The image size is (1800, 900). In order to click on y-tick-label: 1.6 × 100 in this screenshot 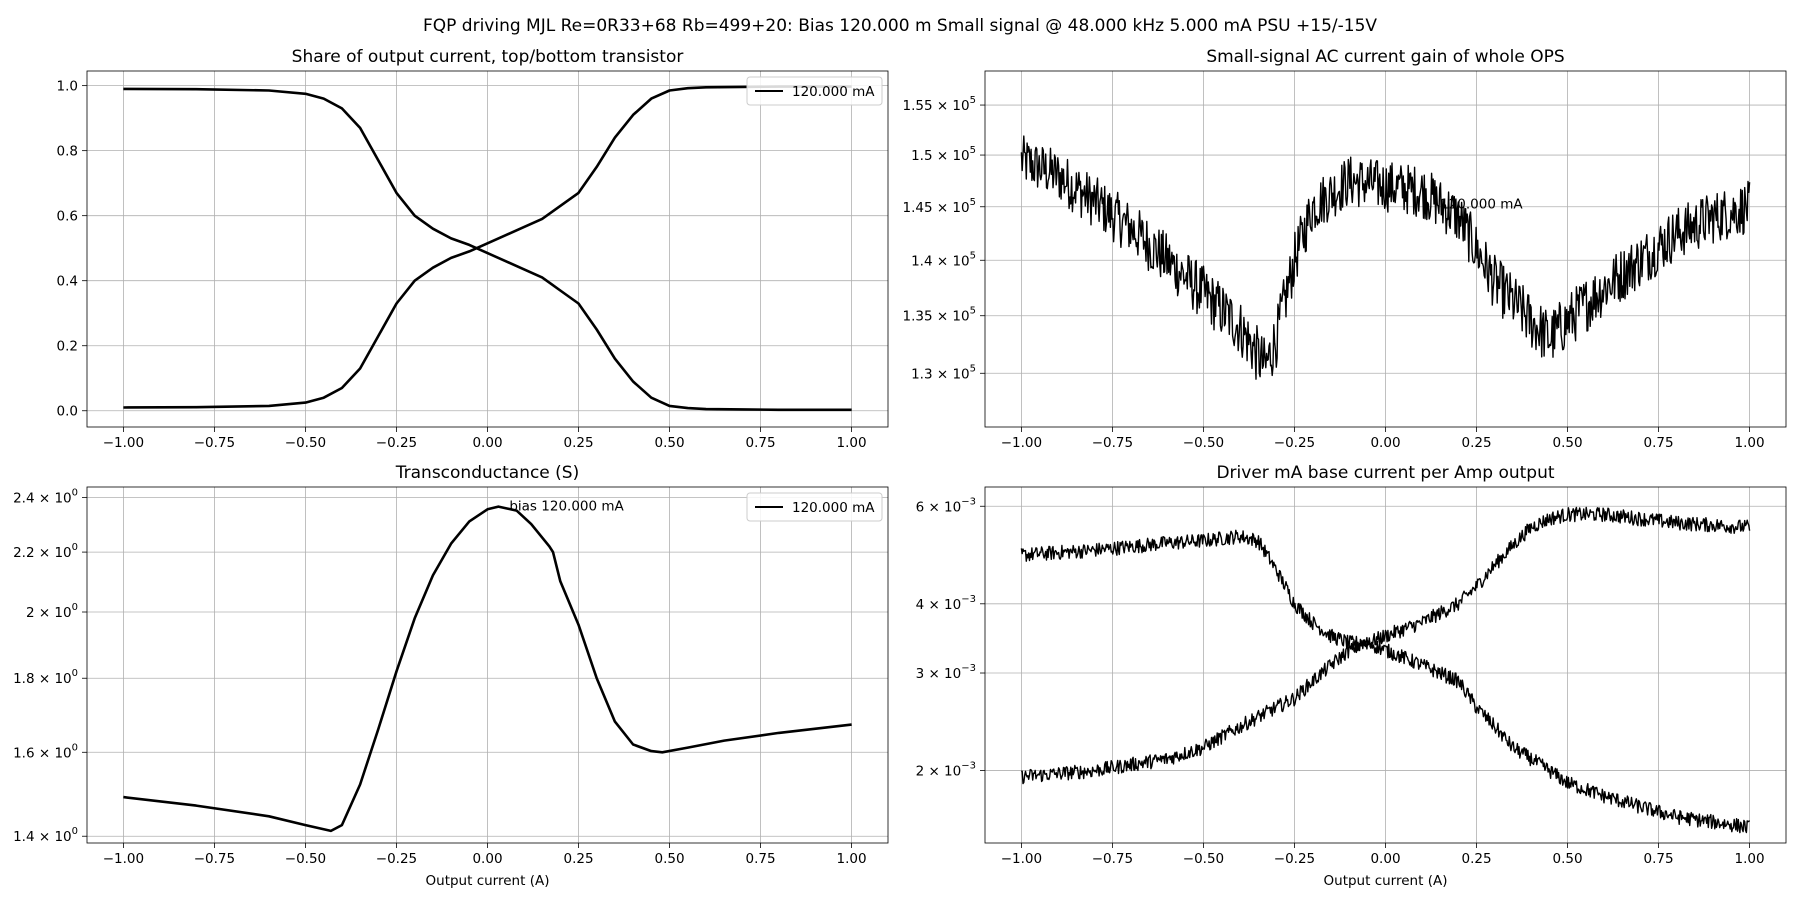, I will do `click(45, 751)`.